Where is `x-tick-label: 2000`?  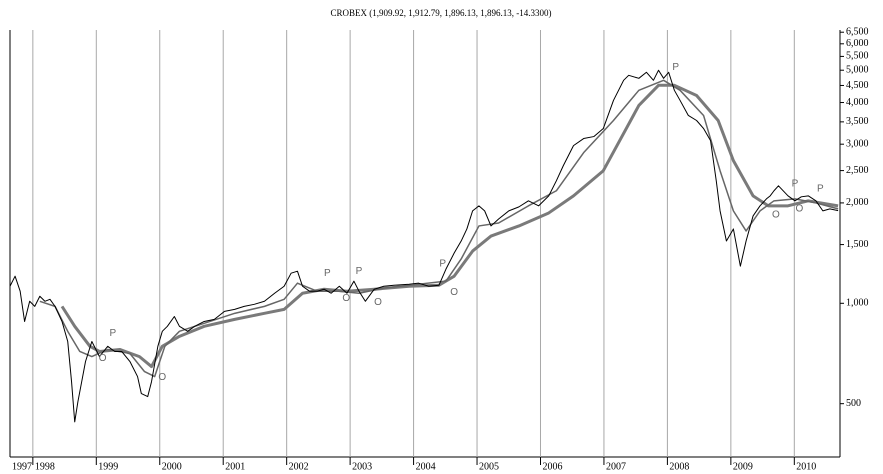
x-tick-label: 2000 is located at coordinates (172, 466).